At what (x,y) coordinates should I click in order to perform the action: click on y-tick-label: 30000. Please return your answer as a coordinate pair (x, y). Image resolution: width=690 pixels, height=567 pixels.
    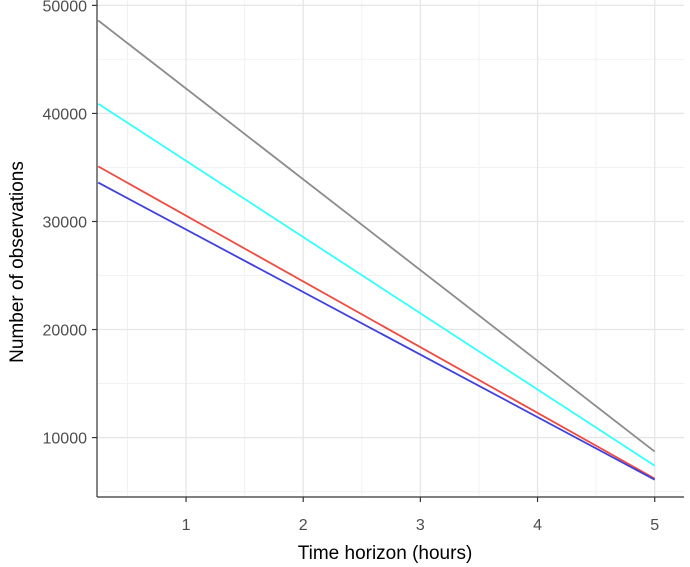
    Looking at the image, I should click on (65, 222).